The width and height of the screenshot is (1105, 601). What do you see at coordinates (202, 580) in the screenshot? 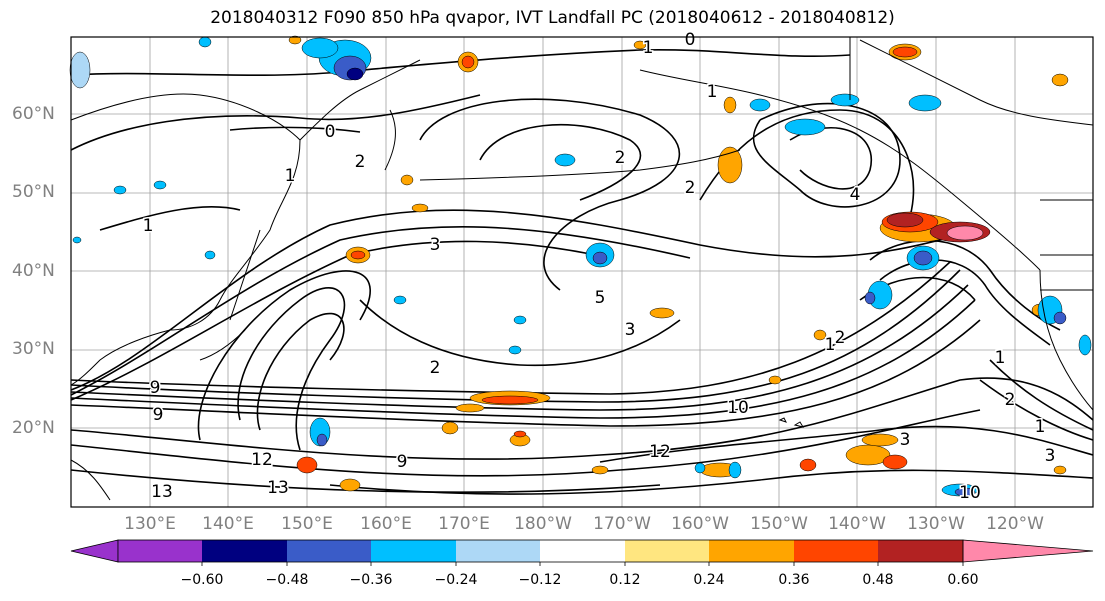
I see `colorbar-tick: −0.60` at bounding box center [202, 580].